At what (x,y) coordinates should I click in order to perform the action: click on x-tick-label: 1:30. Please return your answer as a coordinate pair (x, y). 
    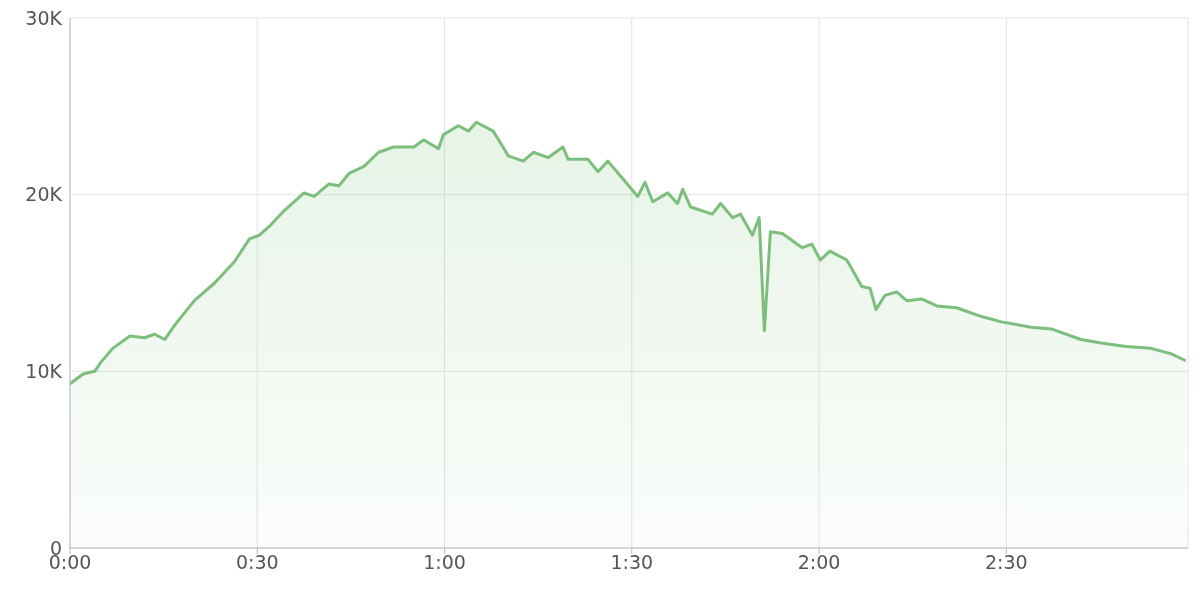
    Looking at the image, I should click on (632, 562).